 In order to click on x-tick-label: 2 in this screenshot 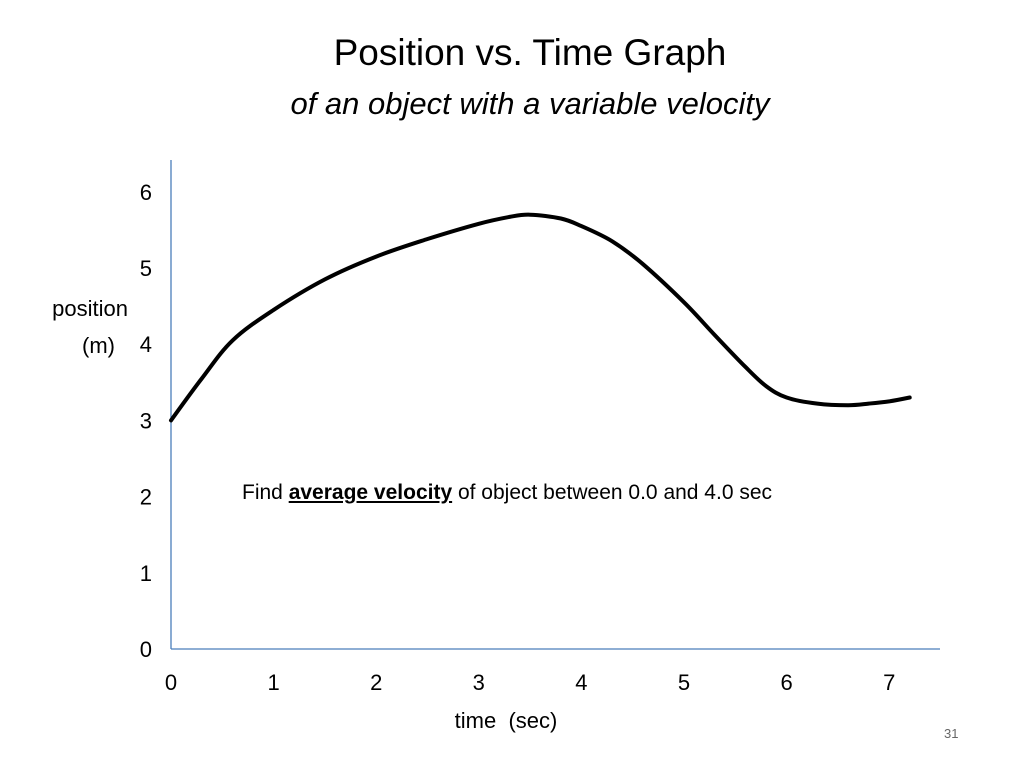, I will do `click(376, 682)`.